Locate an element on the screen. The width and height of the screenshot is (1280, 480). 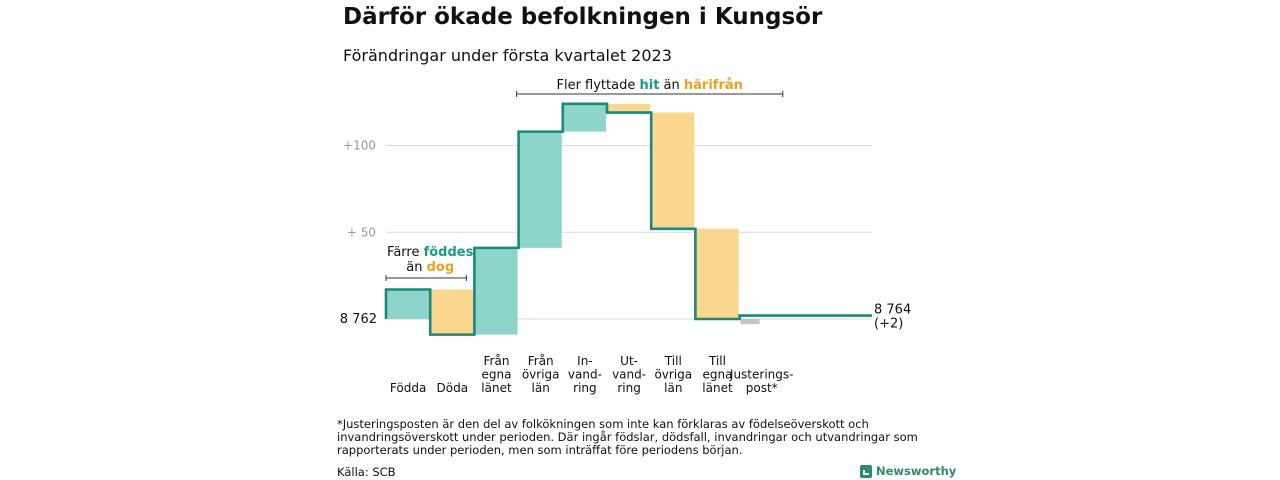
annotation-part: Färre is located at coordinates (405, 252).